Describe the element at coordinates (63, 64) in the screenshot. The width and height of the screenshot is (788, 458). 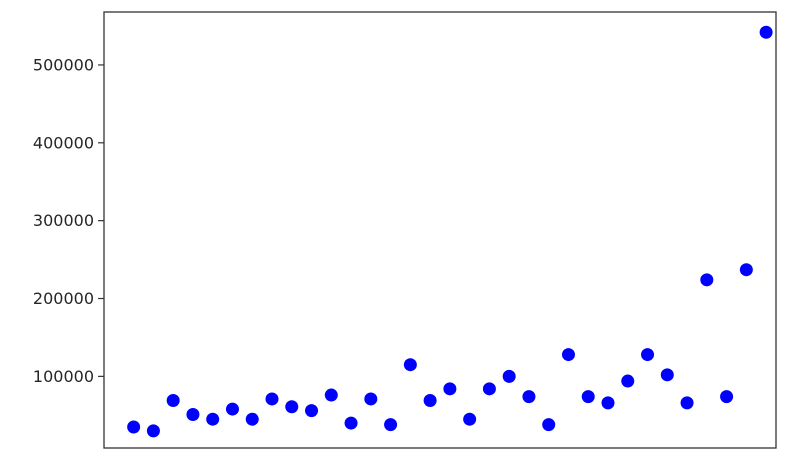
I see `y-tick-label: 500000` at that location.